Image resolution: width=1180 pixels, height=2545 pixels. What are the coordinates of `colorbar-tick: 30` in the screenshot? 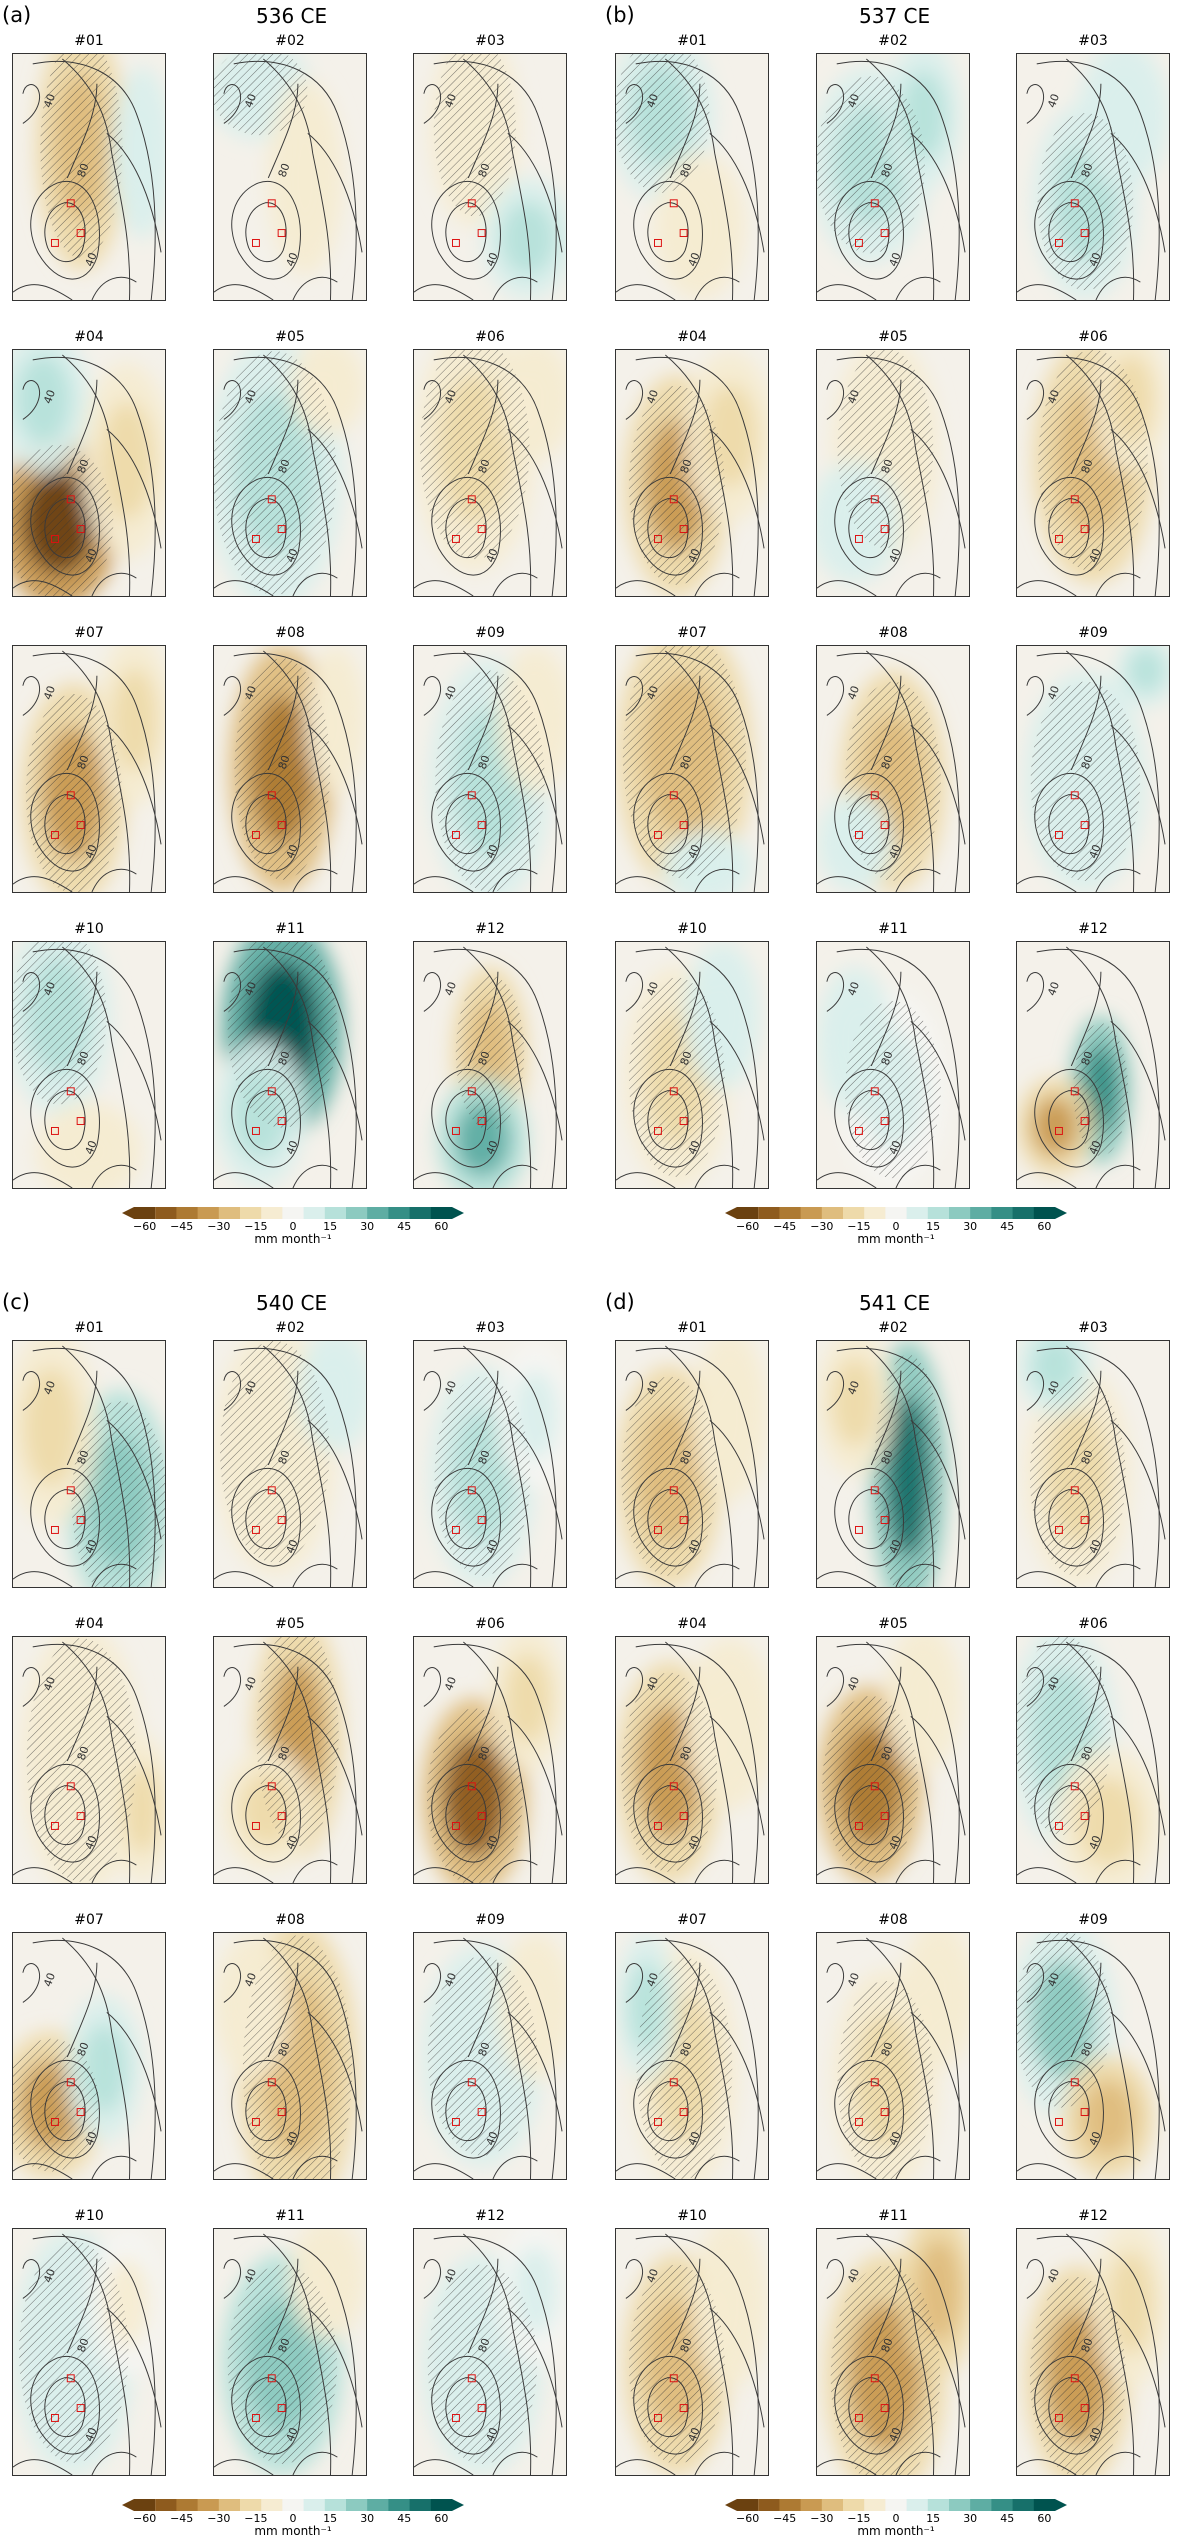 It's located at (970, 1225).